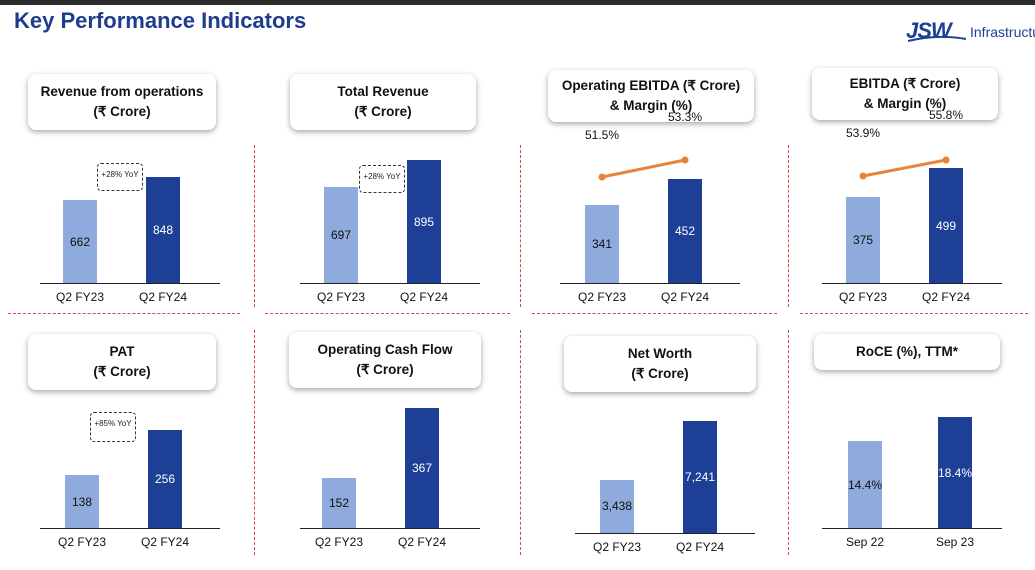 The image size is (1035, 570). I want to click on margin-label: 51.5%, so click(602, 135).